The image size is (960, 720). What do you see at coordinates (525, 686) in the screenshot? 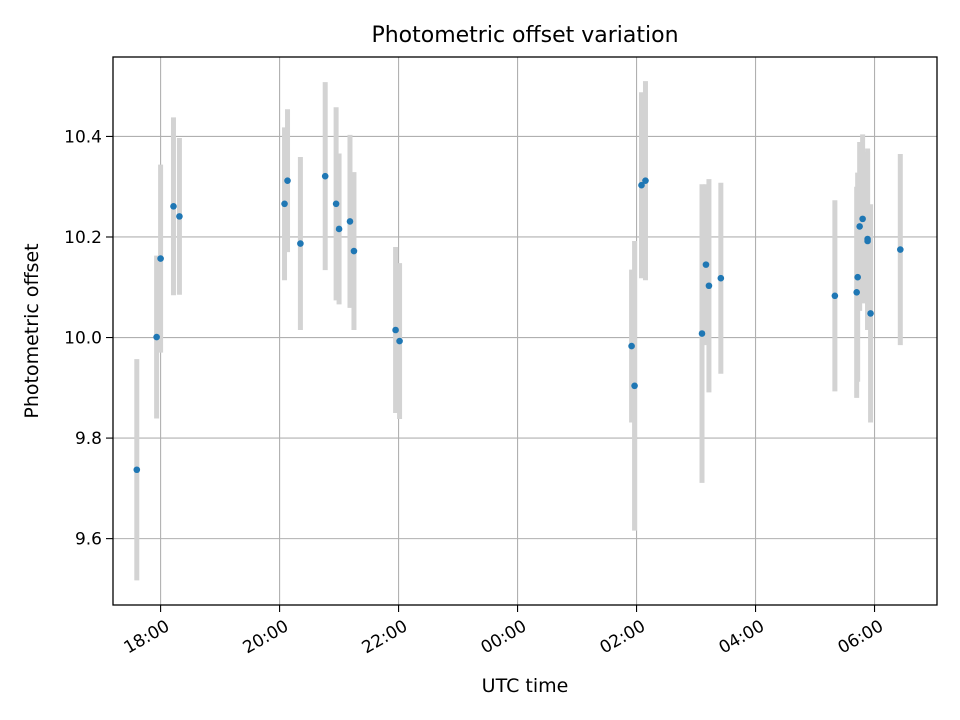
I see `x-axis-label: UTC time` at bounding box center [525, 686].